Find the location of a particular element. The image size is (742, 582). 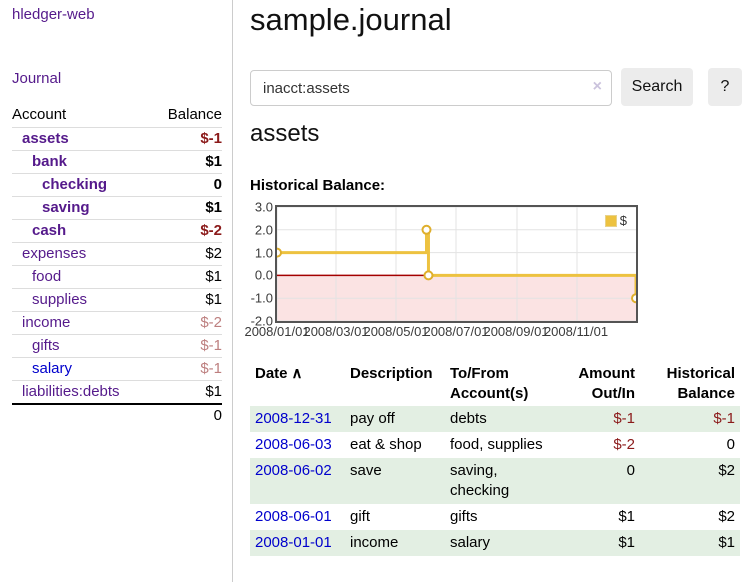

balance-column-header: Historical Balance is located at coordinates (700, 383).